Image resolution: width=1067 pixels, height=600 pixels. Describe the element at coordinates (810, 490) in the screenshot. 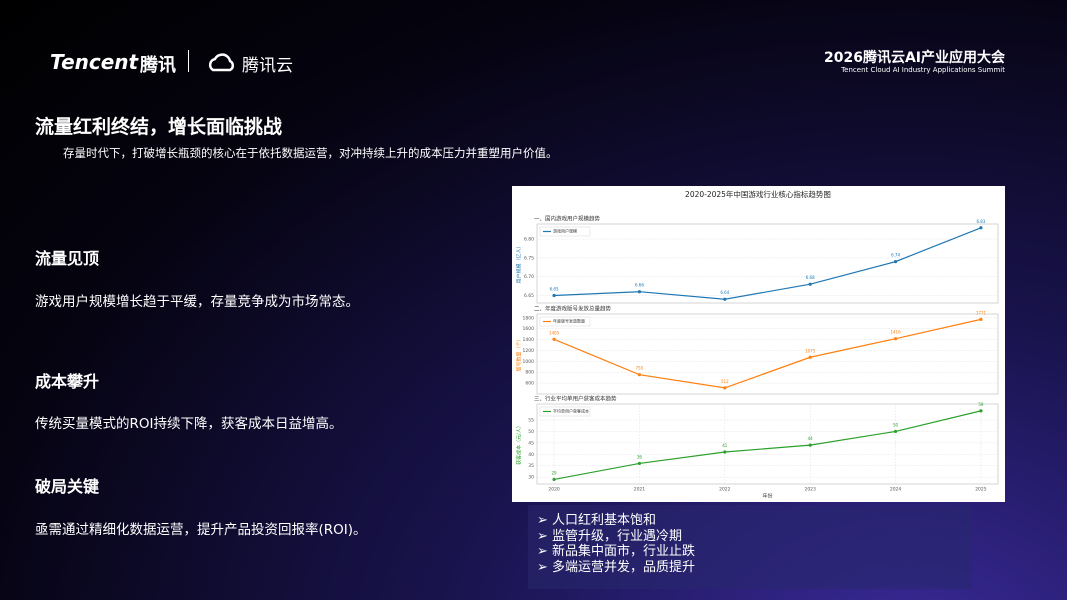

I see `x-tick-label: 2023` at that location.